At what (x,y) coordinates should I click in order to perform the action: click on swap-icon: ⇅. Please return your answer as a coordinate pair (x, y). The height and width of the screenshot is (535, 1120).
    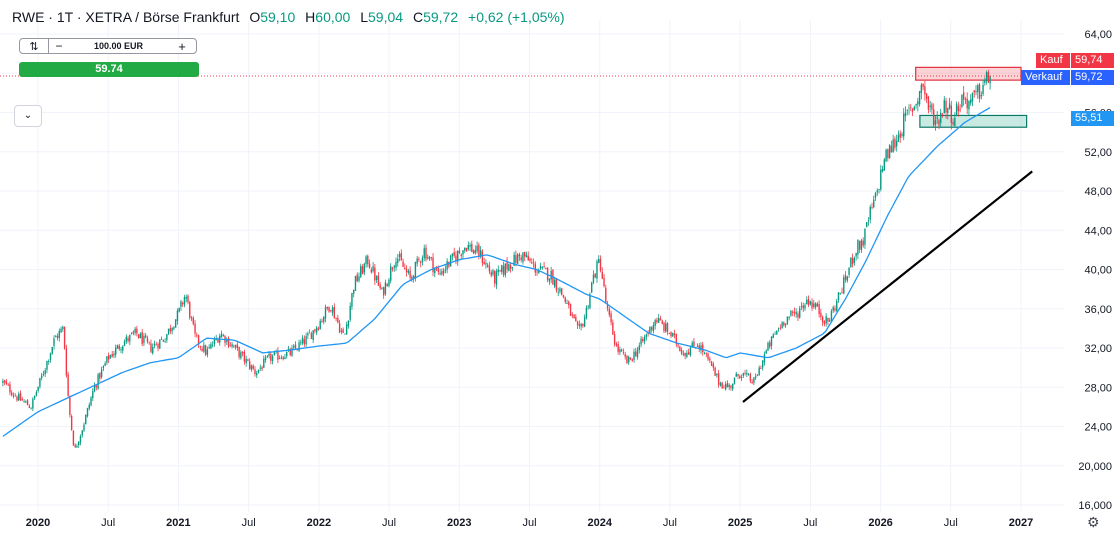
    Looking at the image, I should click on (34, 46).